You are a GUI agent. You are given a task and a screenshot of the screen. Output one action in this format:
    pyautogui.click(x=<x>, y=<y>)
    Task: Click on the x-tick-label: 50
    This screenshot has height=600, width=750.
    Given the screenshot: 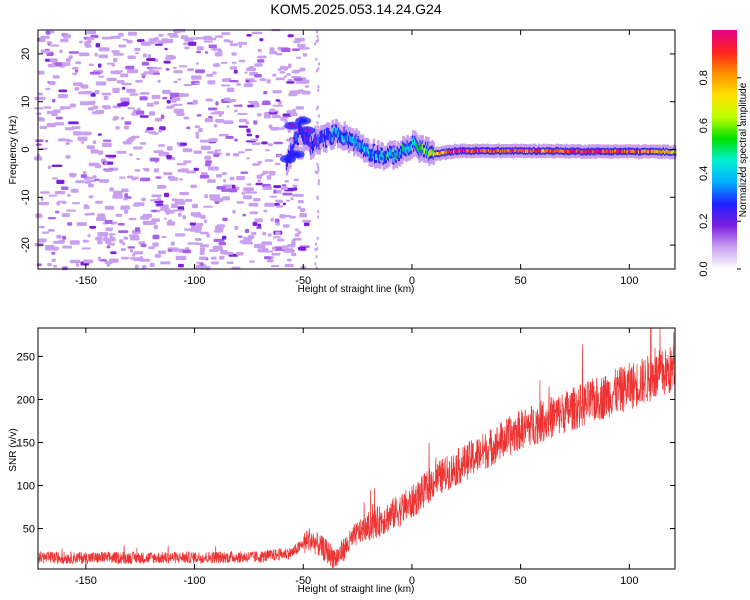 What is the action you would take?
    pyautogui.click(x=521, y=281)
    